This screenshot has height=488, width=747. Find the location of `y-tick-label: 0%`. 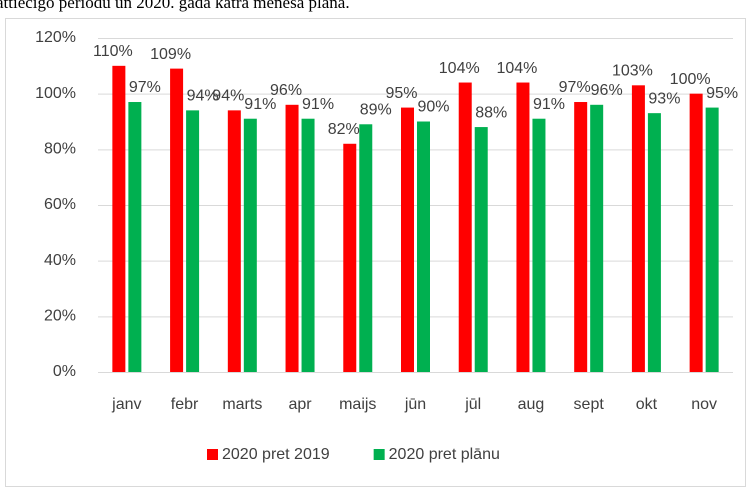

y-tick-label: 0% is located at coordinates (64, 371).